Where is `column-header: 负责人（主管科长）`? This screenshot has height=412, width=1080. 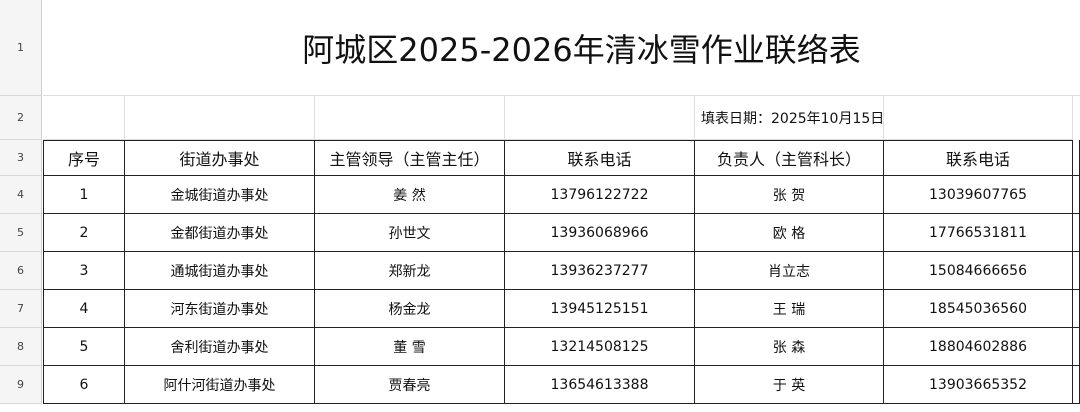
column-header: 负责人（主管科长） is located at coordinates (789, 158).